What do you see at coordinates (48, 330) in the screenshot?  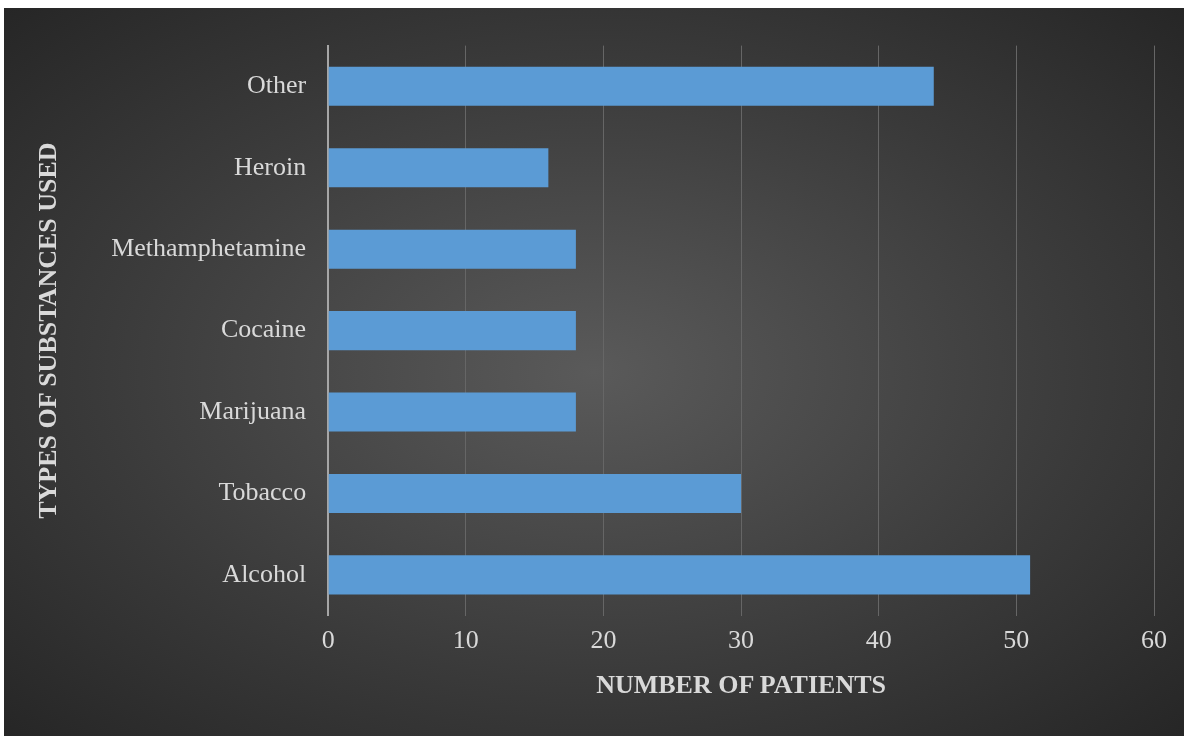 I see `y-axis-title: TYPES OF SUBSTANCES USED` at bounding box center [48, 330].